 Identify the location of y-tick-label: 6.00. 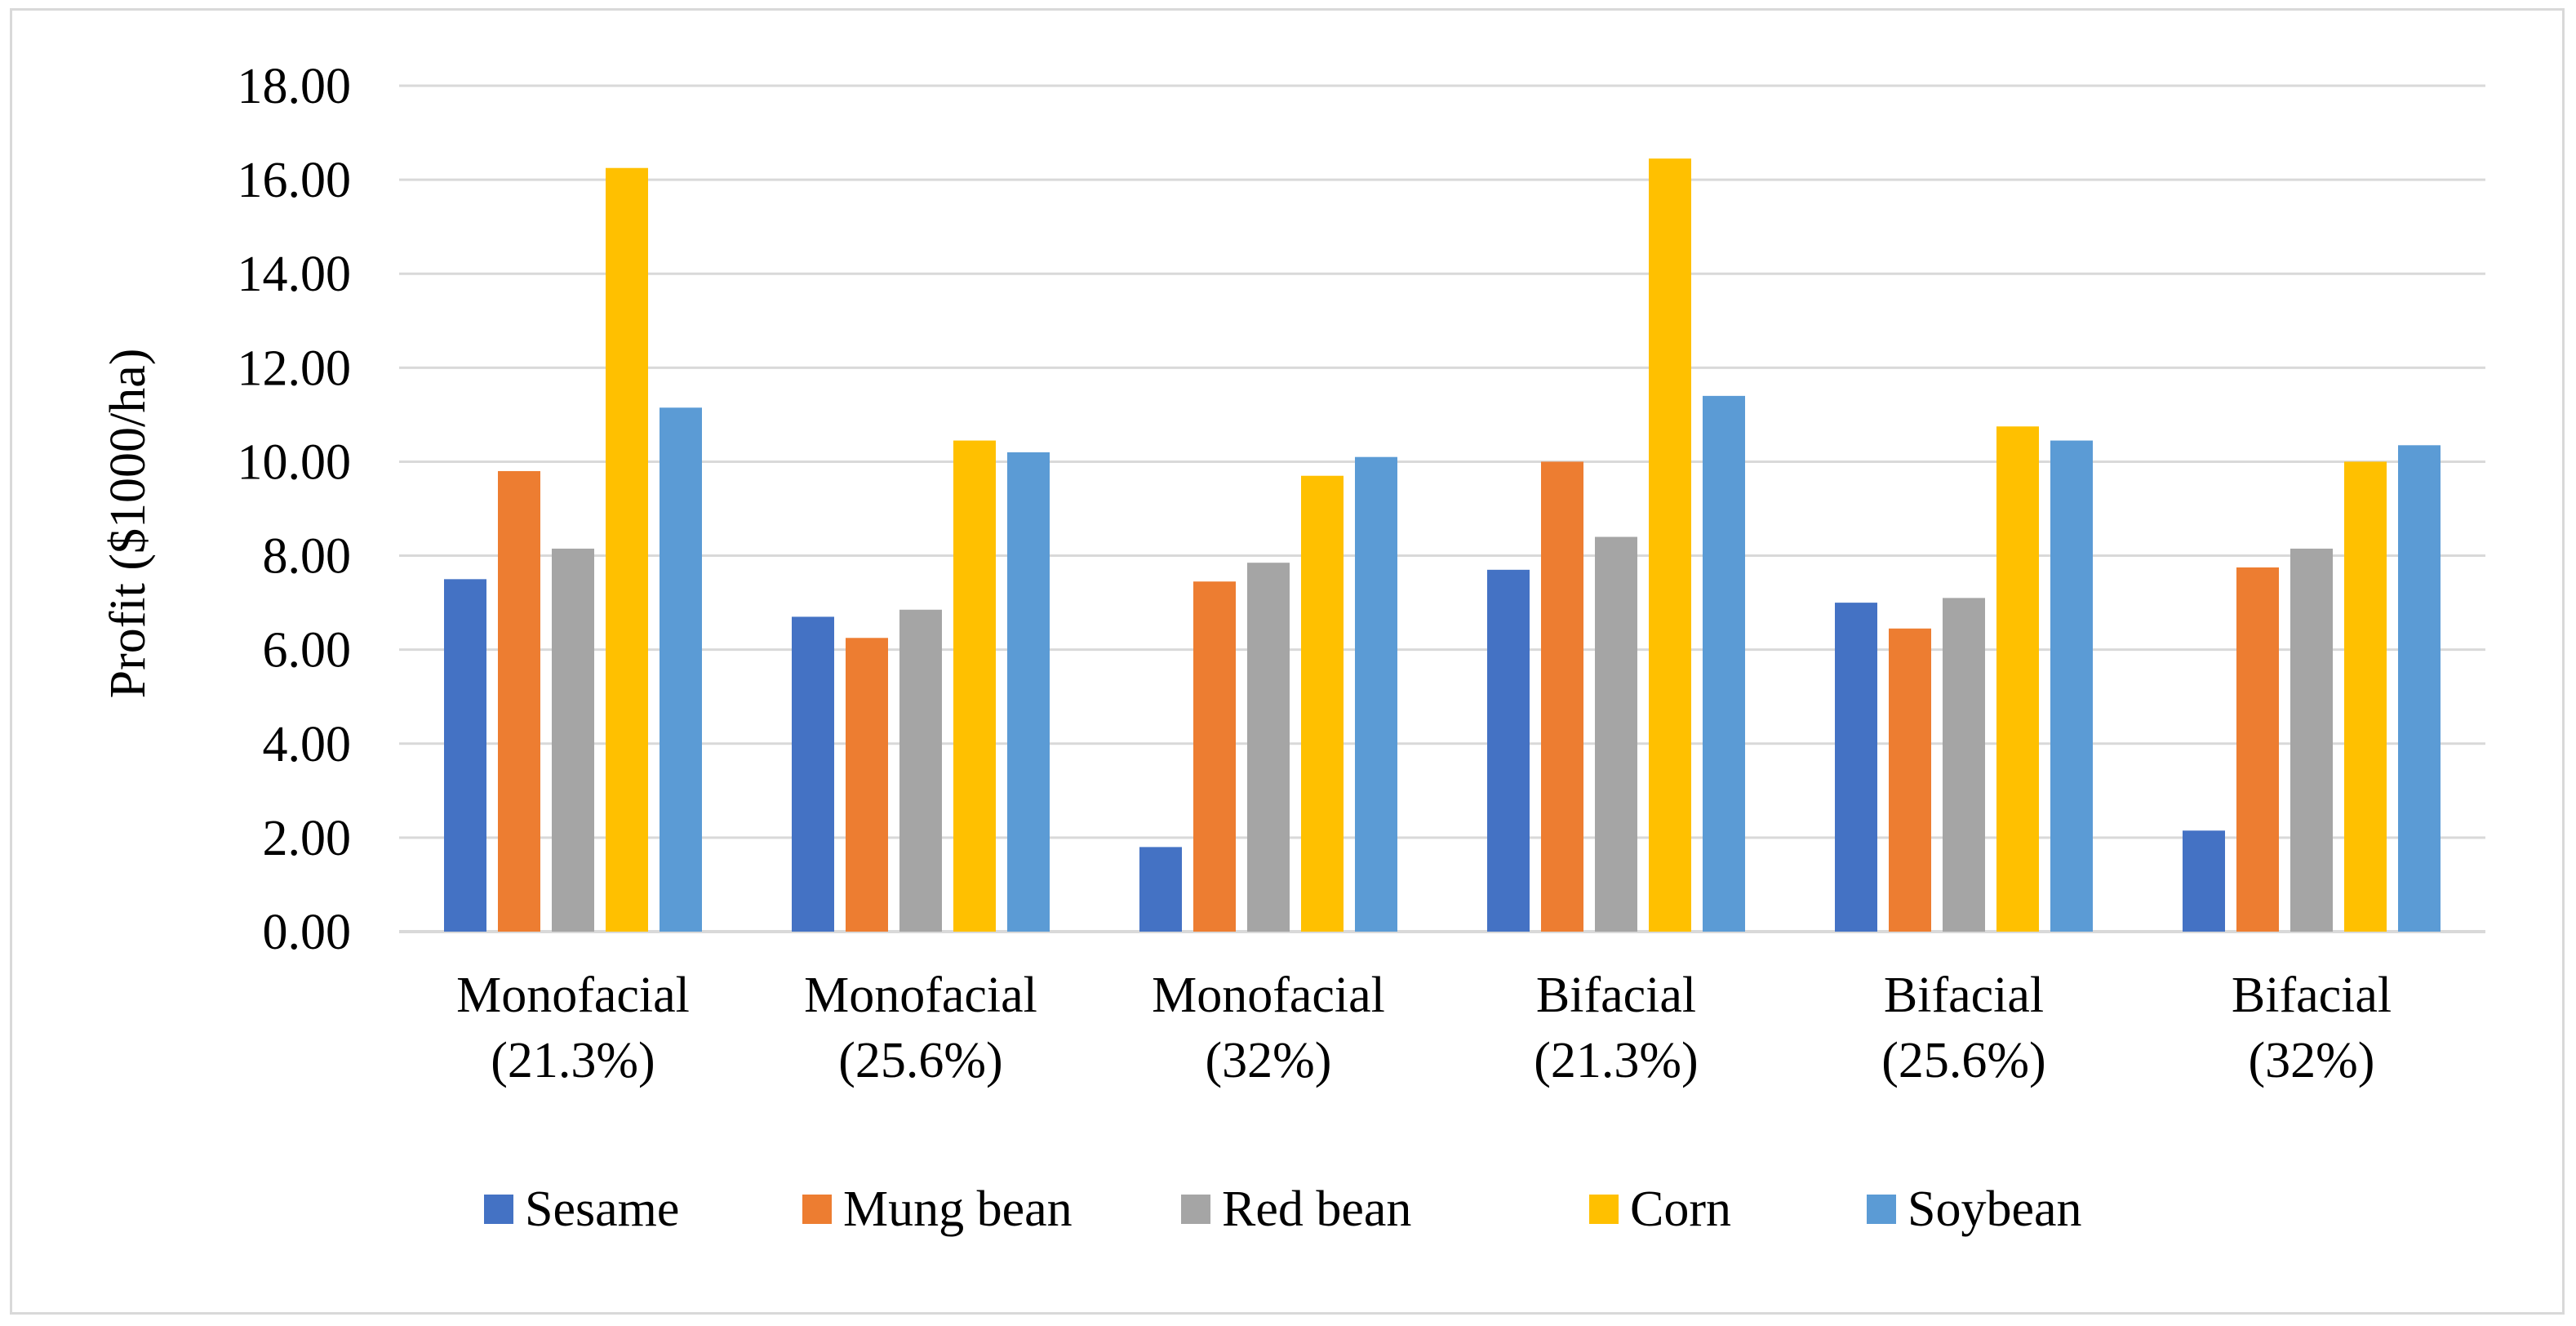
(307, 651).